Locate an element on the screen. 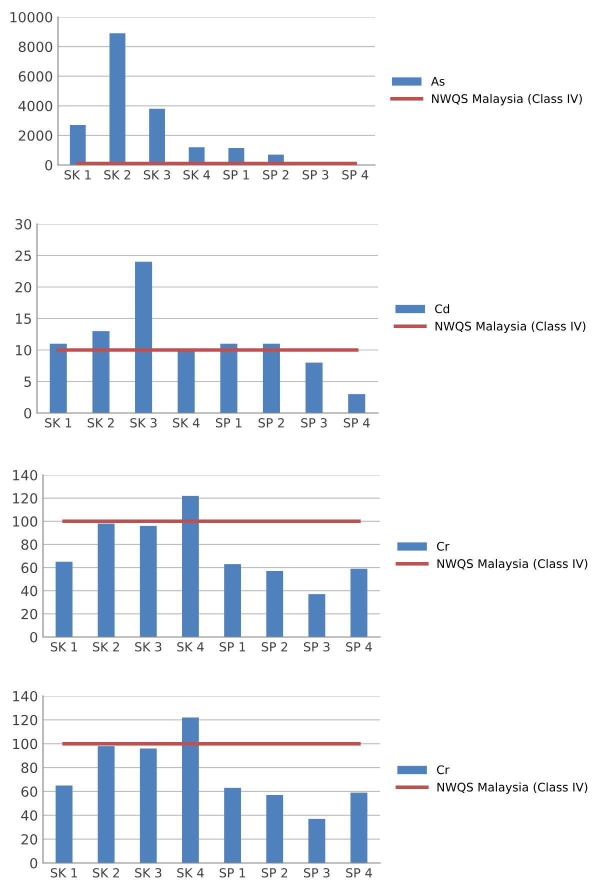 The image size is (601, 888). y-tick-label: 30 is located at coordinates (24, 224).